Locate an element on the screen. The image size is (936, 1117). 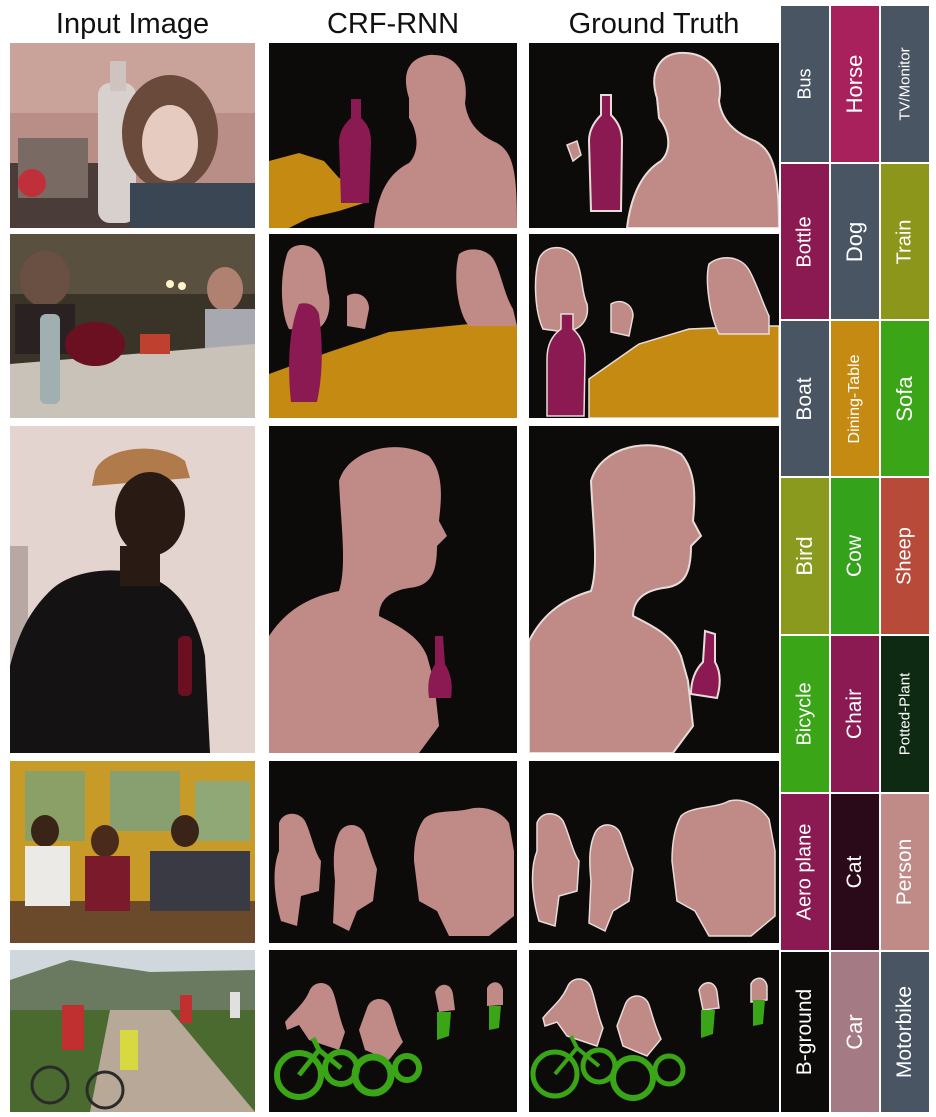
legend-swatch-train: Train is located at coordinates (905, 241).